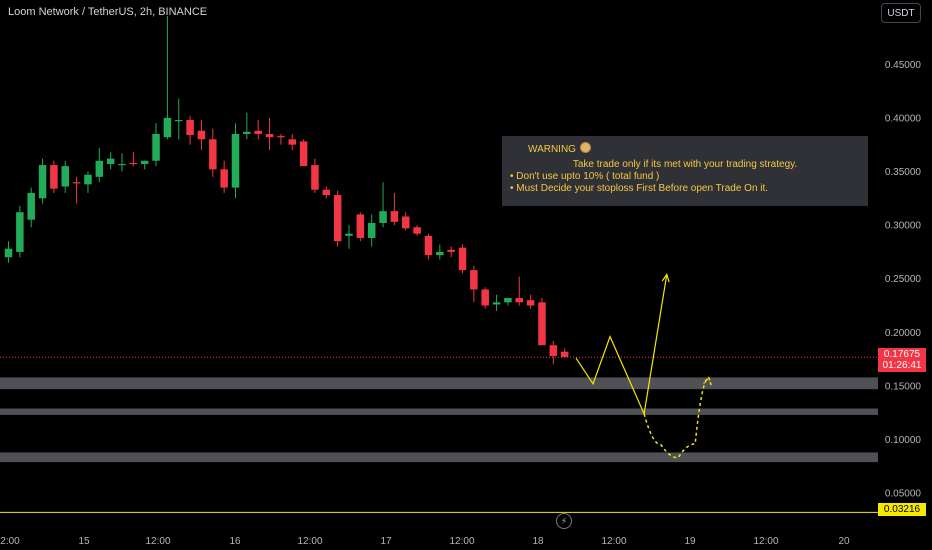 This screenshot has height=550, width=932. What do you see at coordinates (844, 541) in the screenshot?
I see `time-axis-label: 20` at bounding box center [844, 541].